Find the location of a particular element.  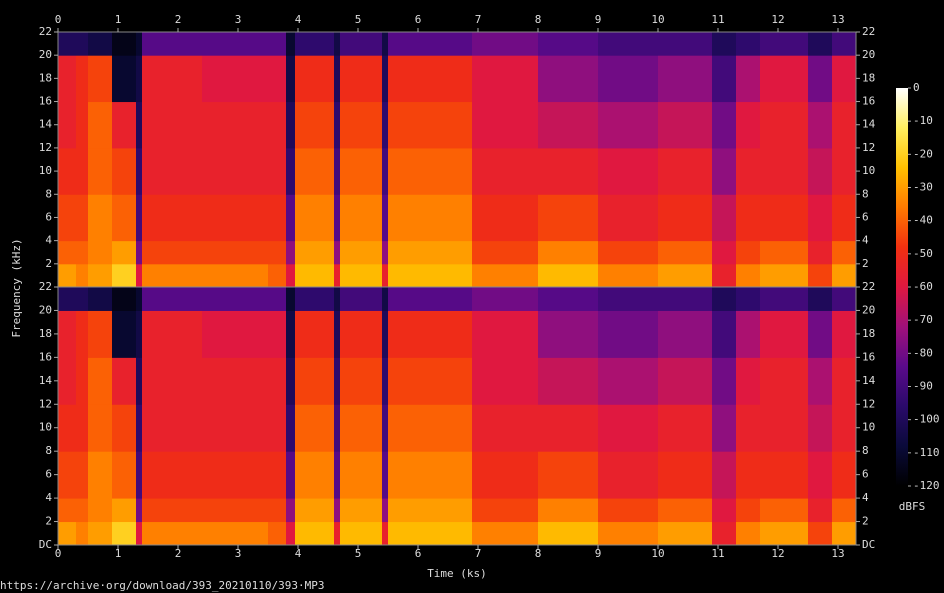

y-tick-label: 22 is located at coordinates (868, 31).